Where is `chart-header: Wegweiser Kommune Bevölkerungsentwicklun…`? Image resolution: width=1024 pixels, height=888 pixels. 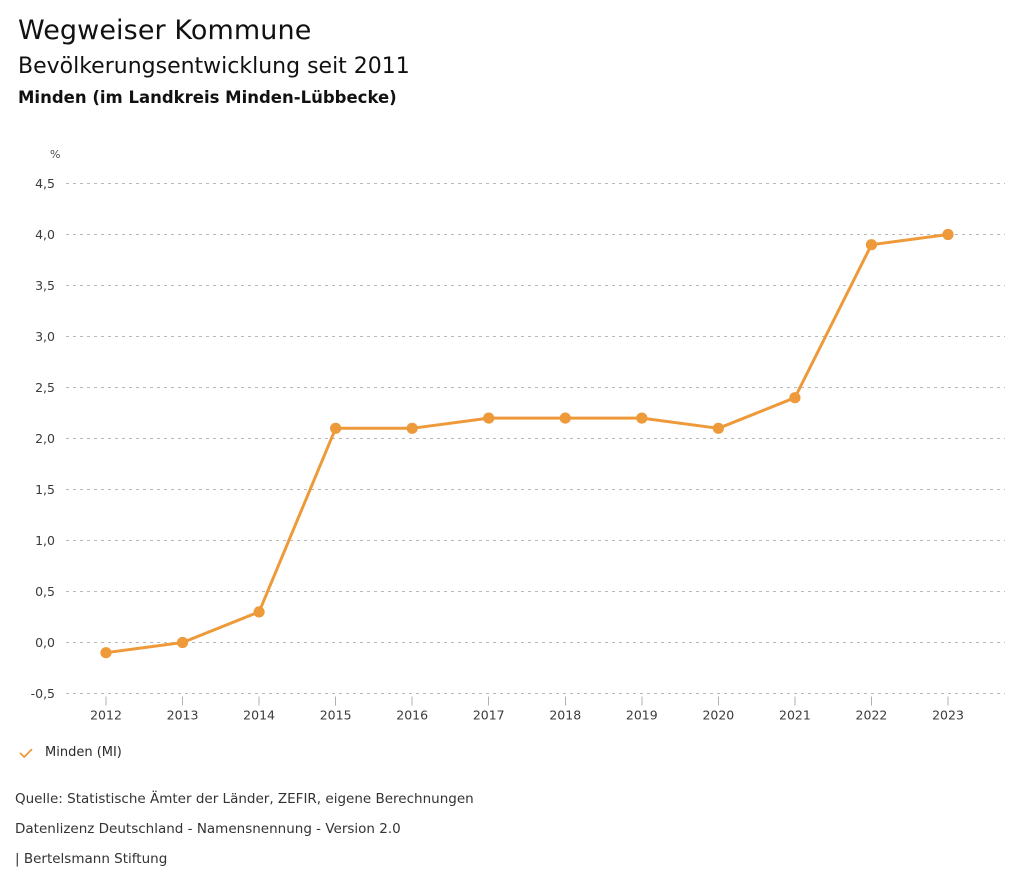
chart-header: Wegweiser Kommune Bevölkerungsentwicklun… is located at coordinates (508, 62).